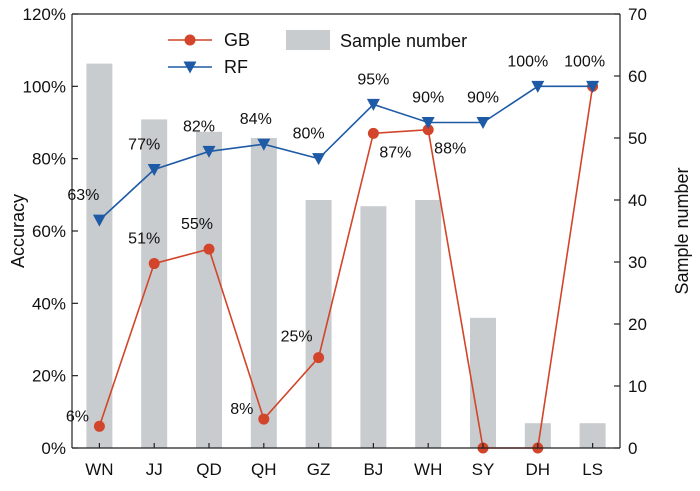 The image size is (700, 491). I want to click on data-label-gb-wn: 6%, so click(77, 416).